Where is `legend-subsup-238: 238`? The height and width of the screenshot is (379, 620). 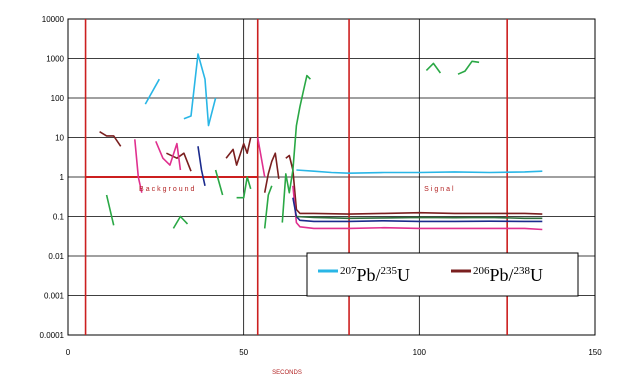 legend-subsup-238: 238 is located at coordinates (522, 271).